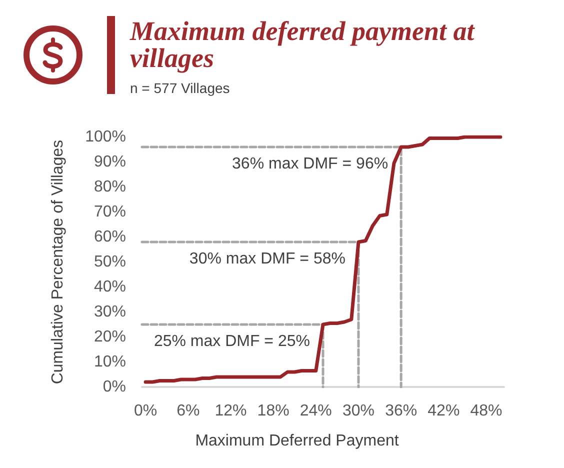  What do you see at coordinates (180, 88) in the screenshot?
I see `chart-subtitle: n = 577 Villages` at bounding box center [180, 88].